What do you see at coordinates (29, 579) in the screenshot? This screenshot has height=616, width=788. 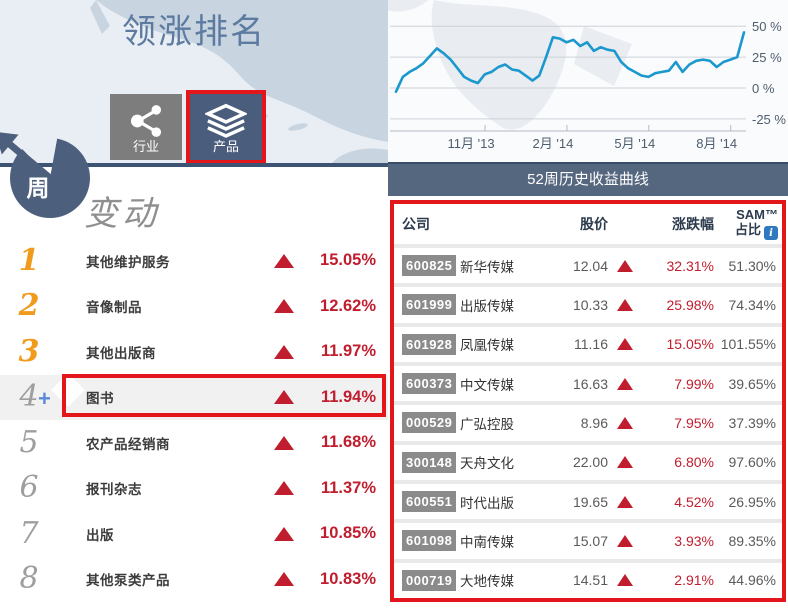 I see `rank-number: 8` at bounding box center [29, 579].